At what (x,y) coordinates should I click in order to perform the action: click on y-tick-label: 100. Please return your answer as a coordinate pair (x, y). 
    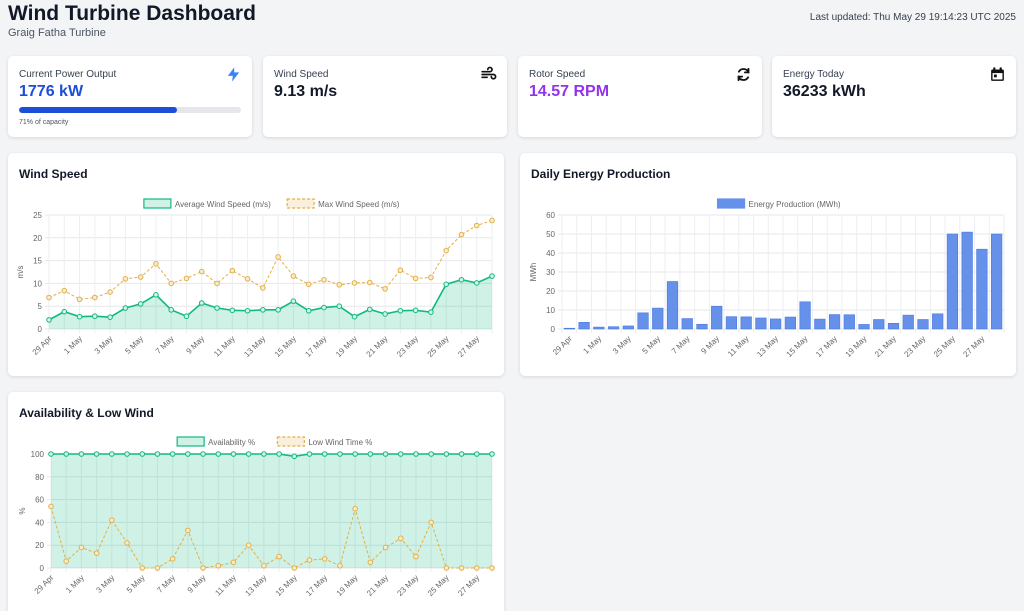
    Looking at the image, I should click on (38, 454).